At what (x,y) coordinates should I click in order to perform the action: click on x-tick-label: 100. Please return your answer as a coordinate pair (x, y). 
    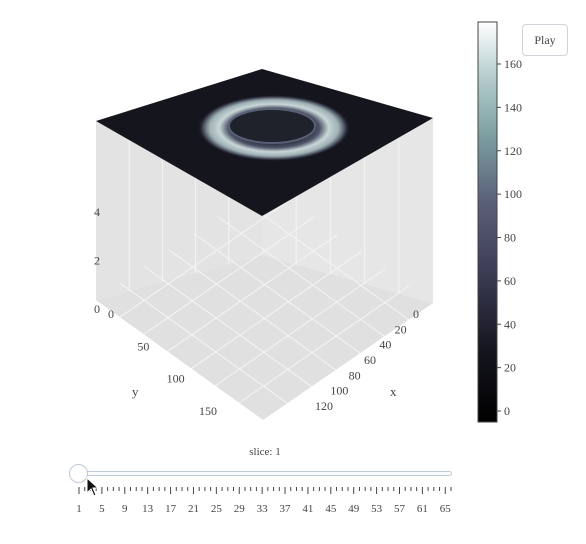
    Looking at the image, I should click on (339, 391).